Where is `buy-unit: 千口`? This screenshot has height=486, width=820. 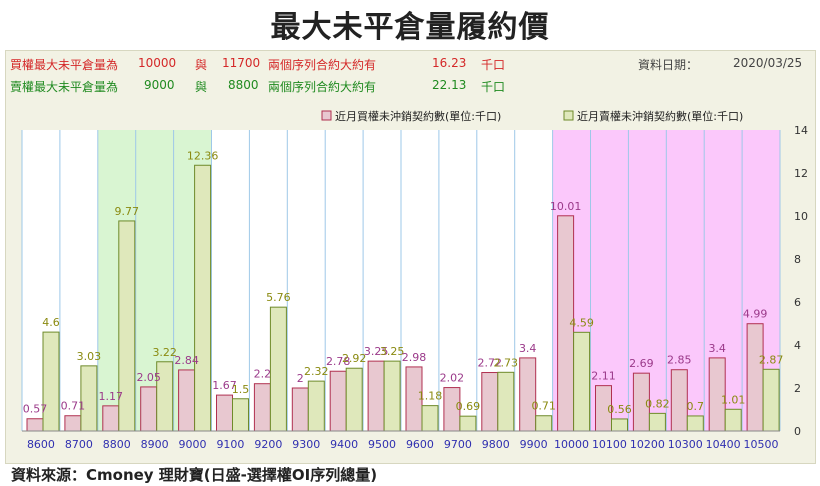 buy-unit: 千口 is located at coordinates (493, 65).